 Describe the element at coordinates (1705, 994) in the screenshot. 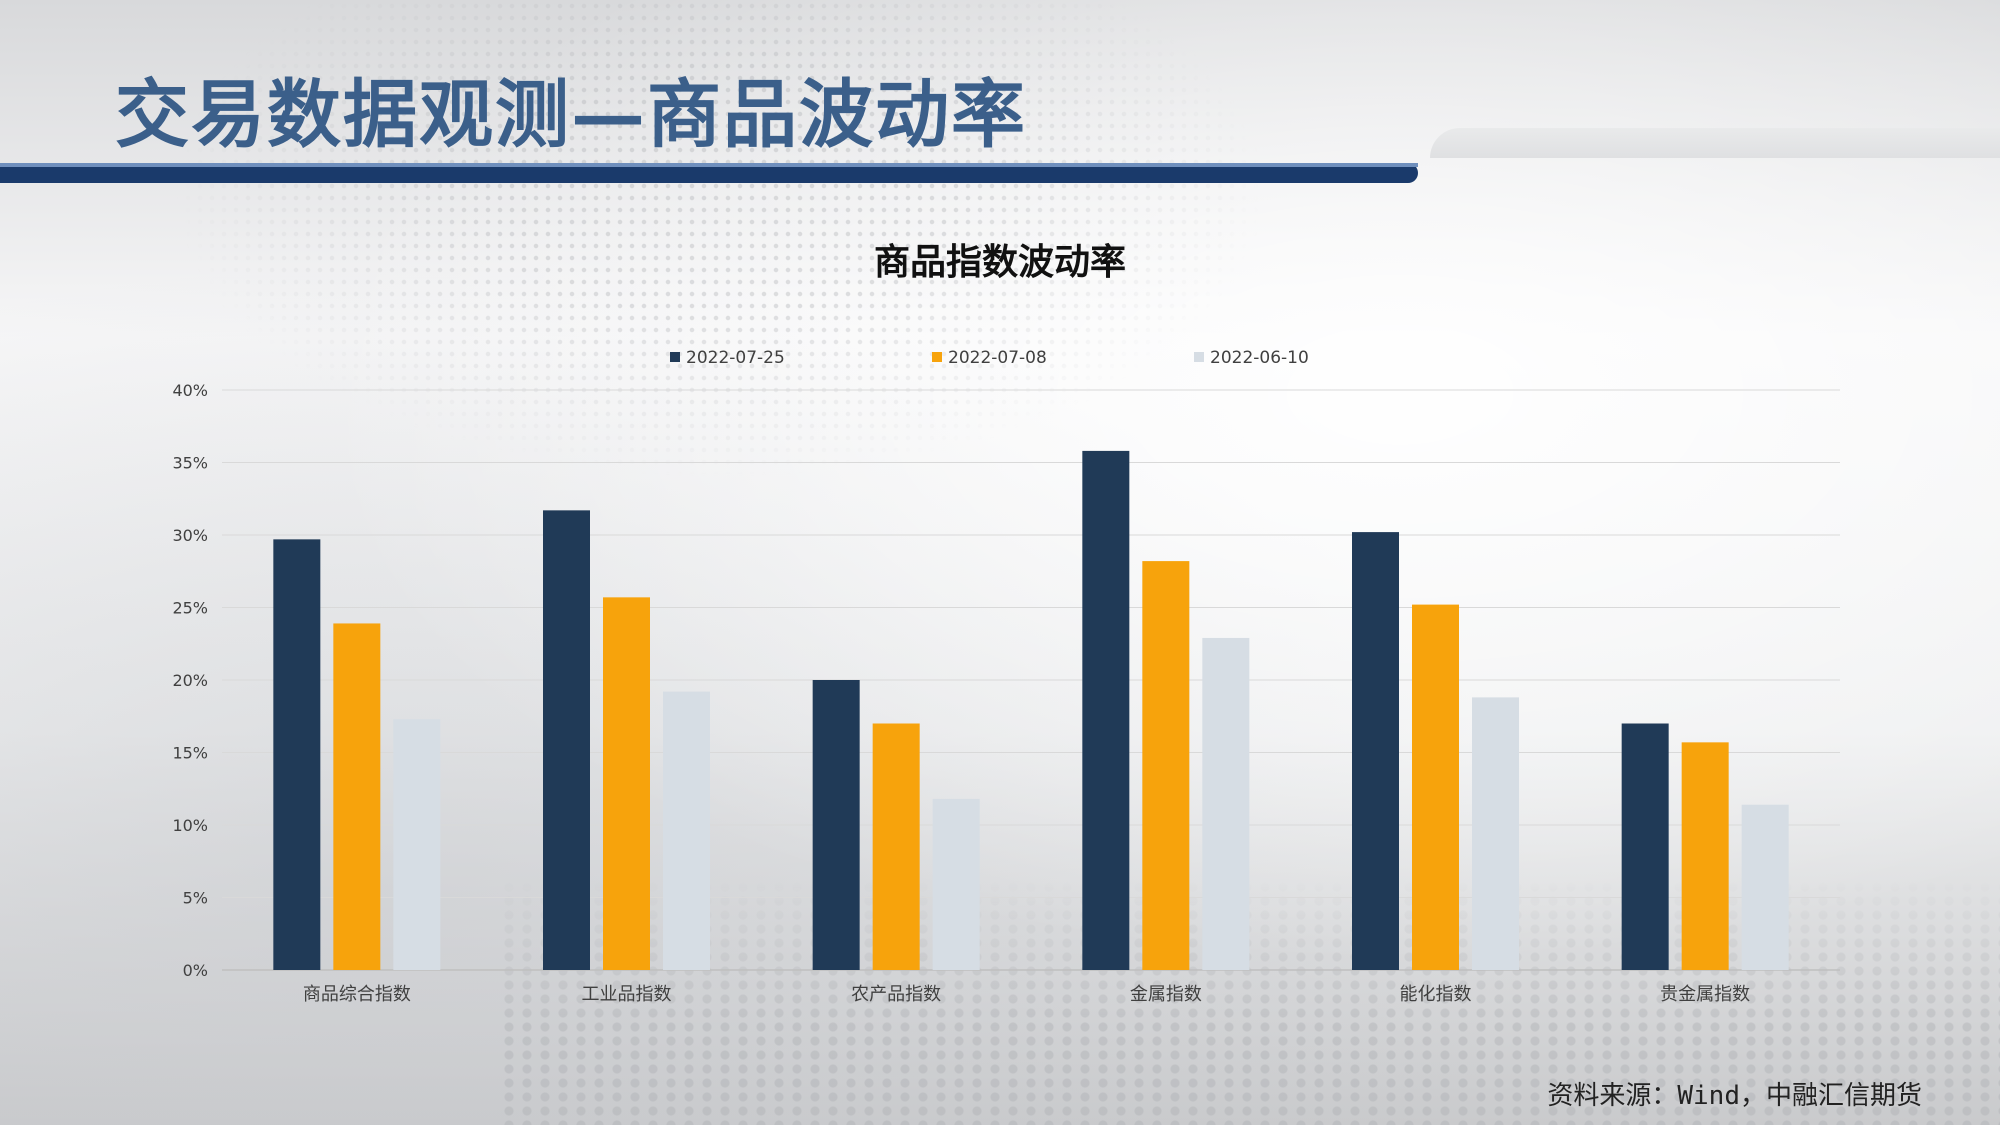

I see `x-tick-label: 贵金属指数` at that location.